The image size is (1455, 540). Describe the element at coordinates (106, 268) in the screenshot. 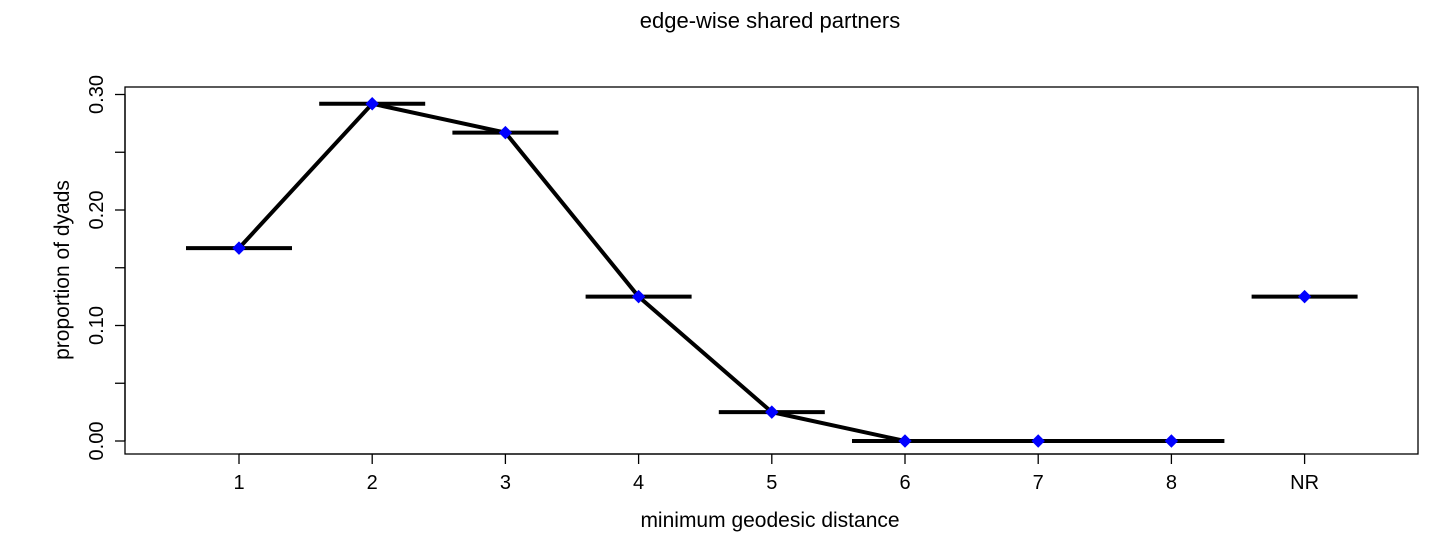

I see `y-axis: 0.00 0.10 0.20 0.30` at that location.